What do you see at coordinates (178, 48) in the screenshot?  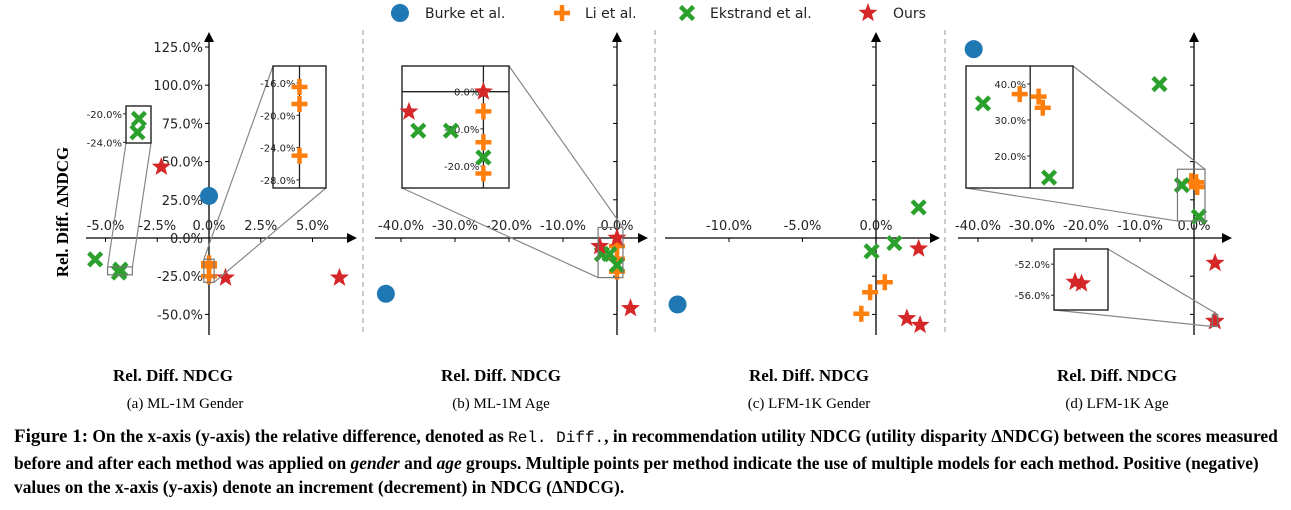 I see `y-tick-label: 125.0%` at bounding box center [178, 48].